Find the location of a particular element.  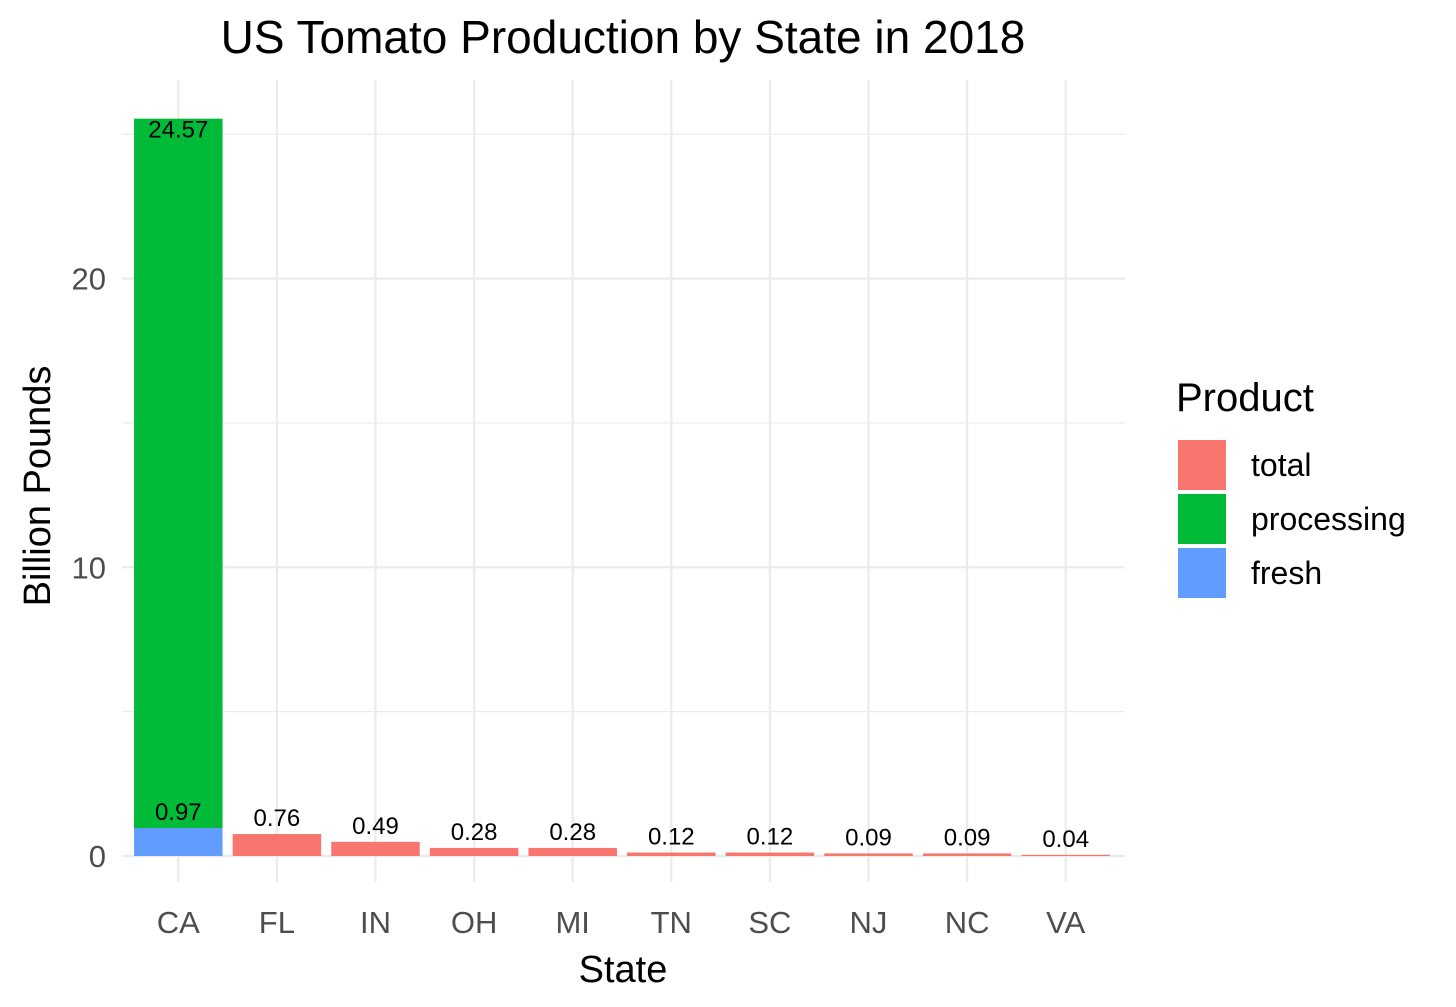

bar-fresh-ca is located at coordinates (178, 841).